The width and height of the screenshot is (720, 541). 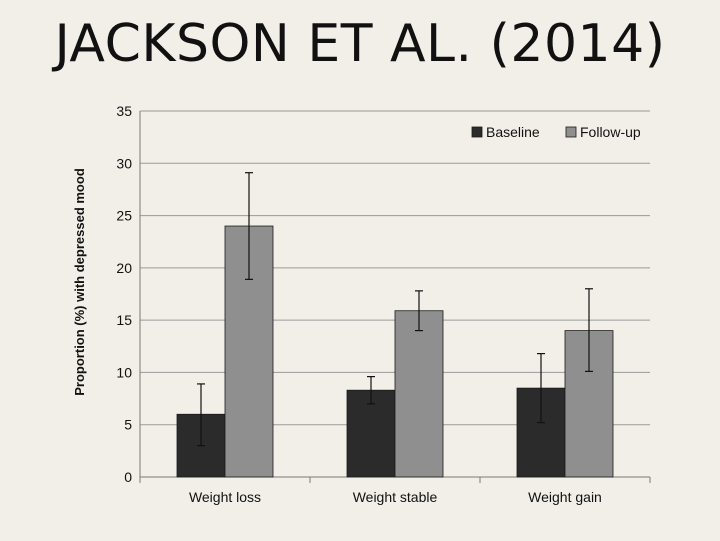 What do you see at coordinates (124, 372) in the screenshot?
I see `y-tick-label: 10` at bounding box center [124, 372].